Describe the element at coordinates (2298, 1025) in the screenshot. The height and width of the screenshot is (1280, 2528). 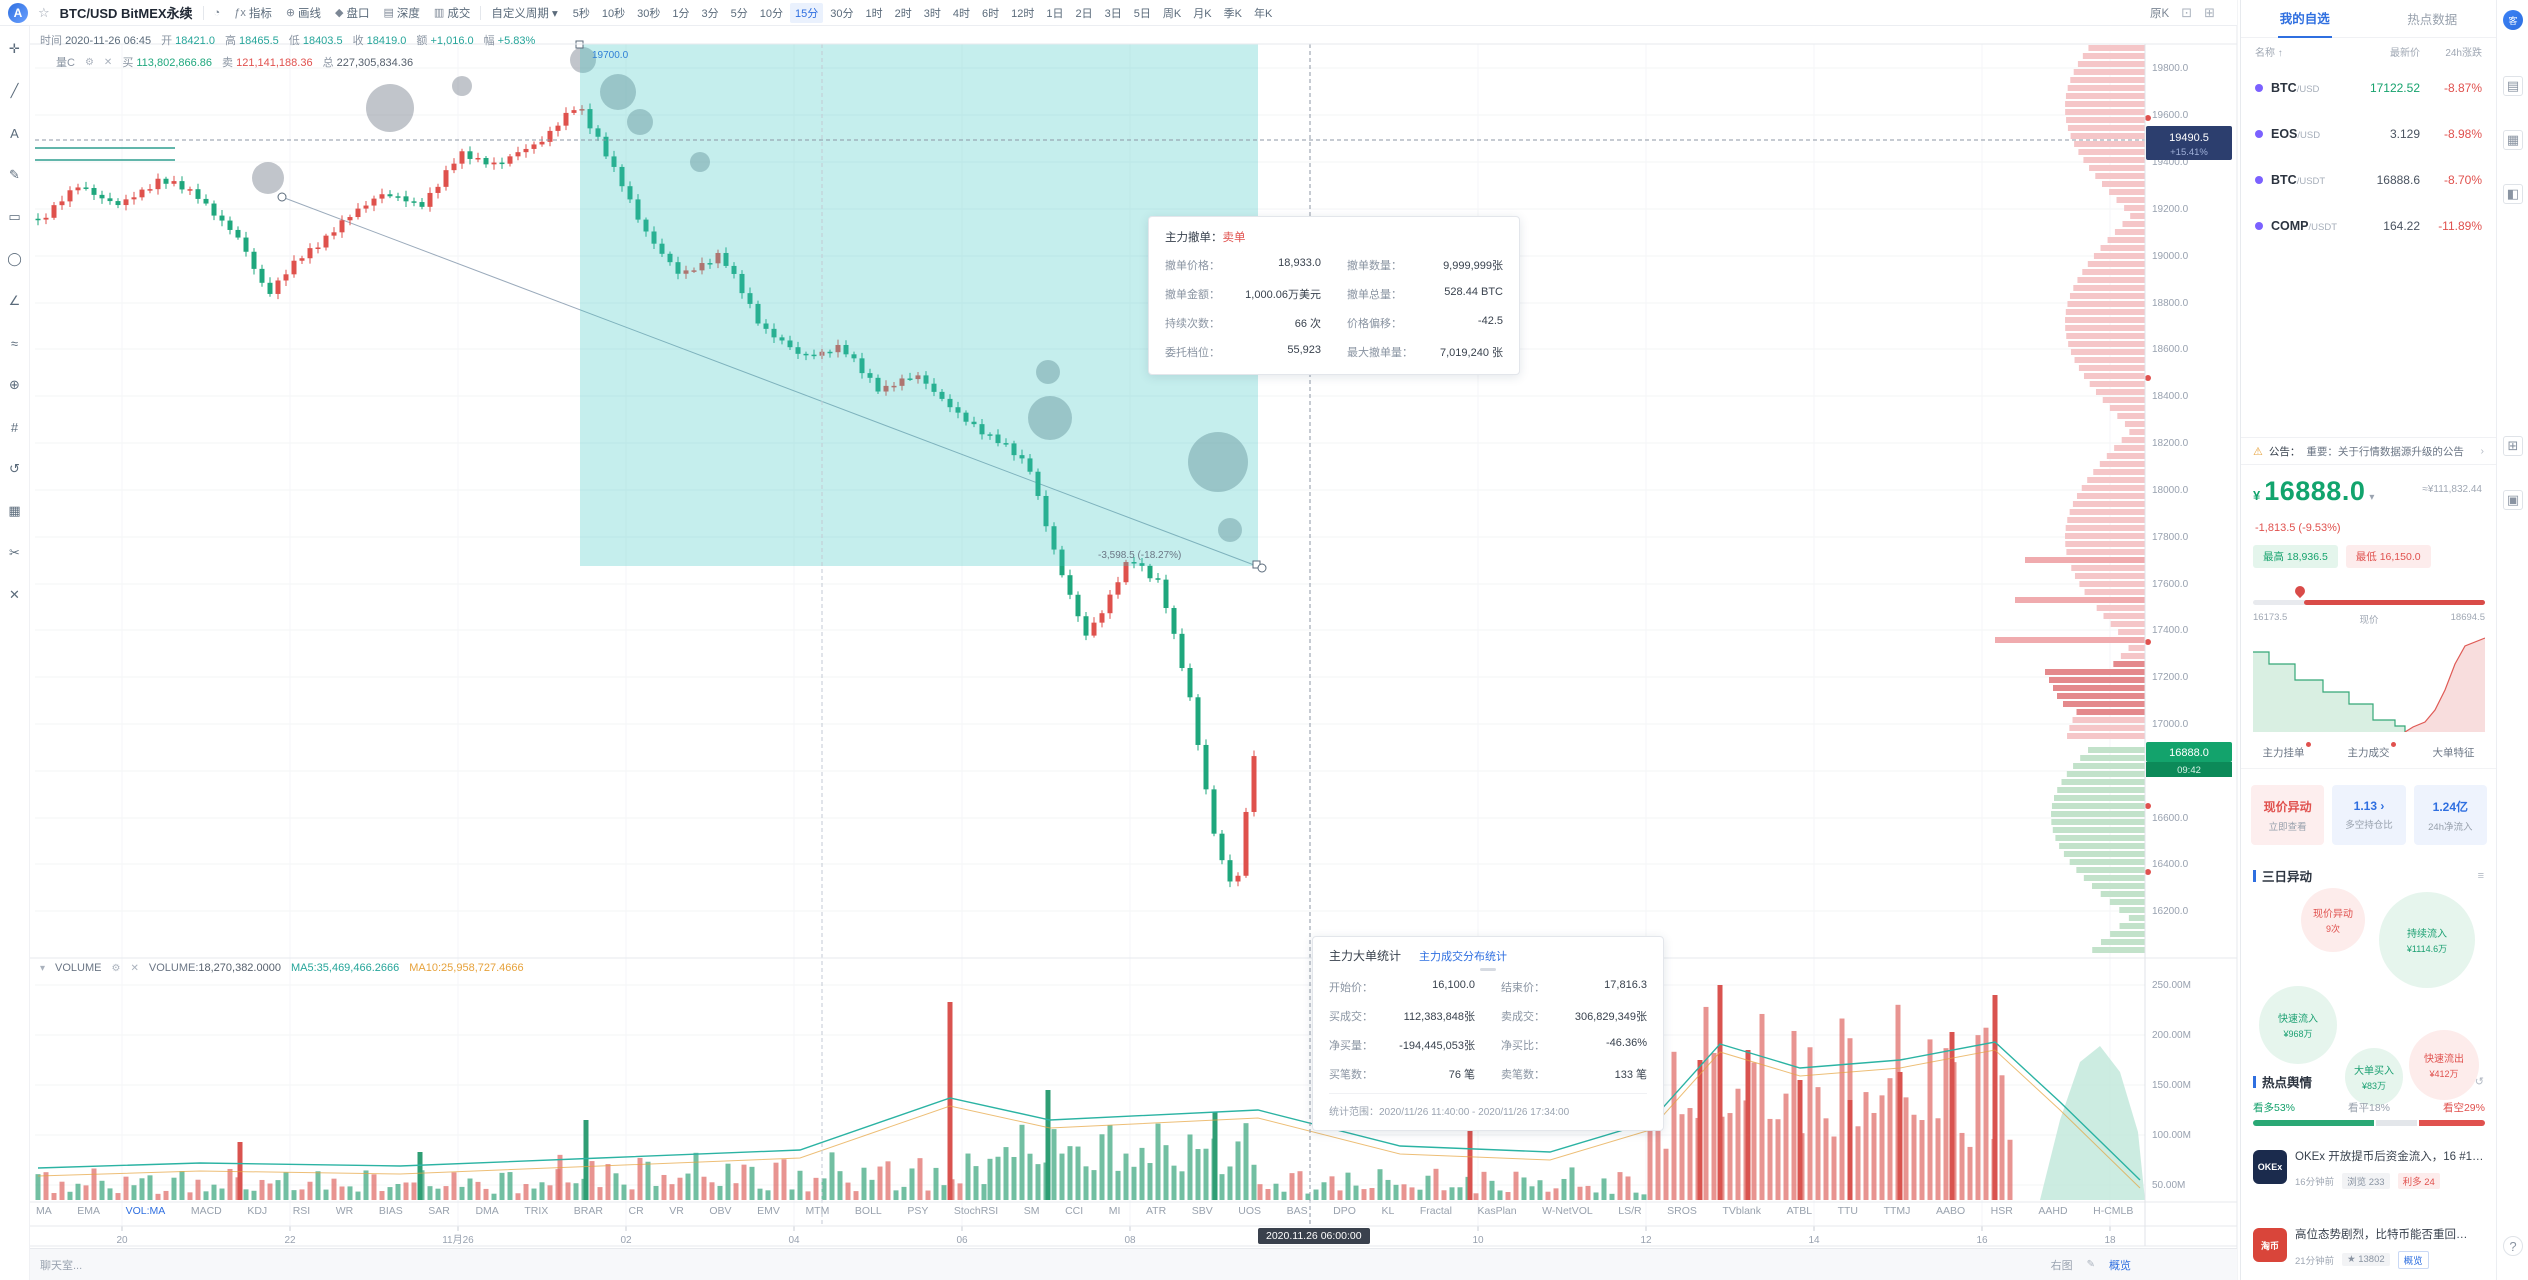
I see `move-bubble: 快速流入 ¥968万` at that location.